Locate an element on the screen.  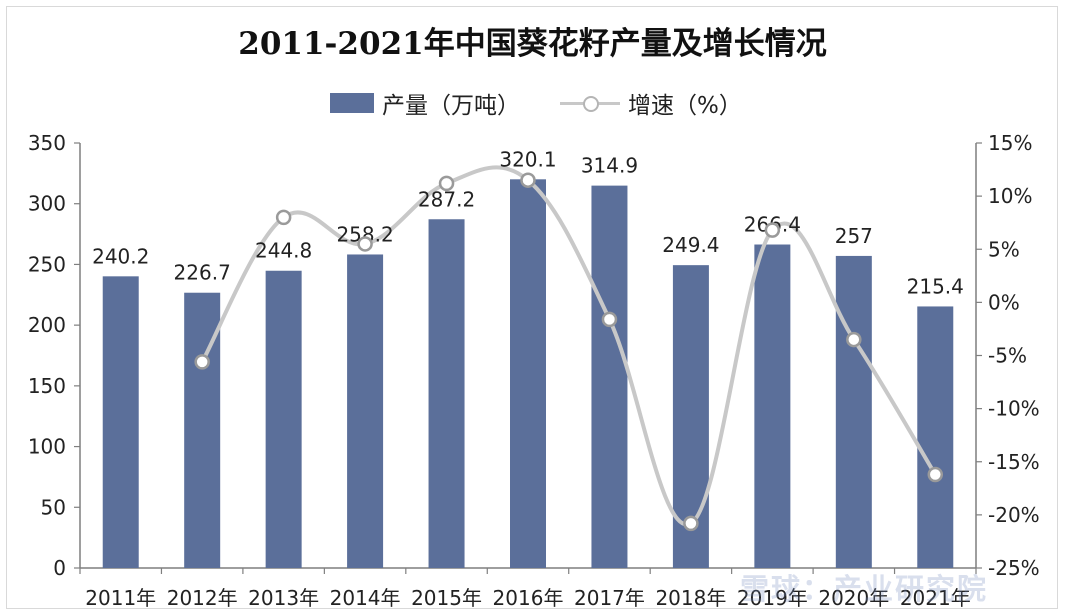
x-tick-label: 2012年 is located at coordinates (202, 598).